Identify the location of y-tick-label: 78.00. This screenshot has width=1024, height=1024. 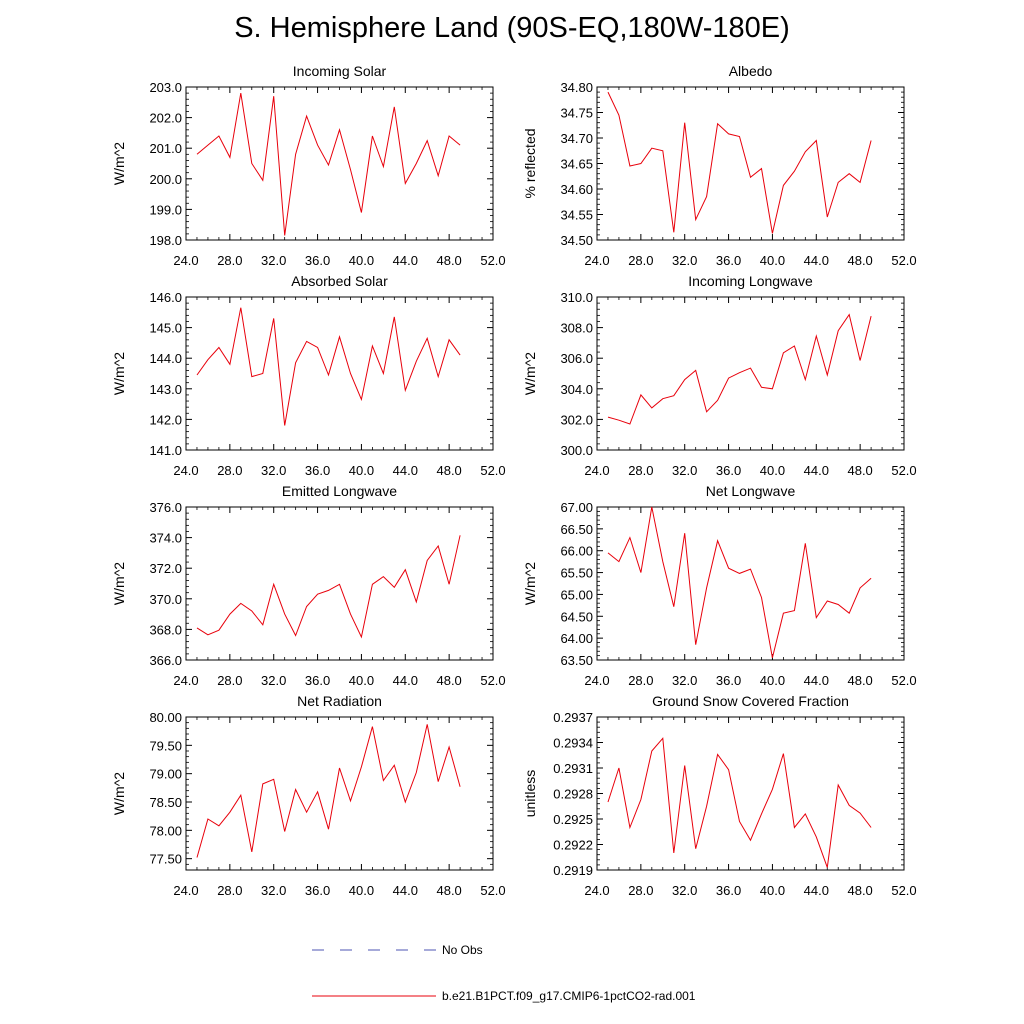
(165, 830).